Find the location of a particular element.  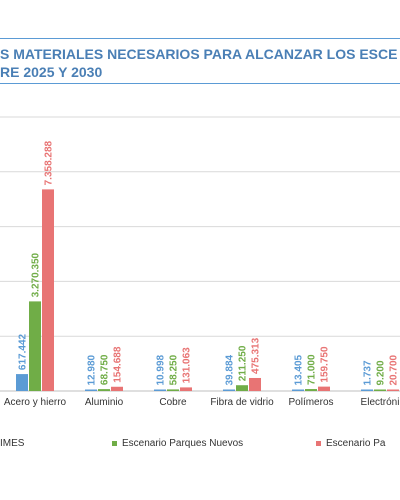

data-label-0-0: 617.442 is located at coordinates (23, 351).